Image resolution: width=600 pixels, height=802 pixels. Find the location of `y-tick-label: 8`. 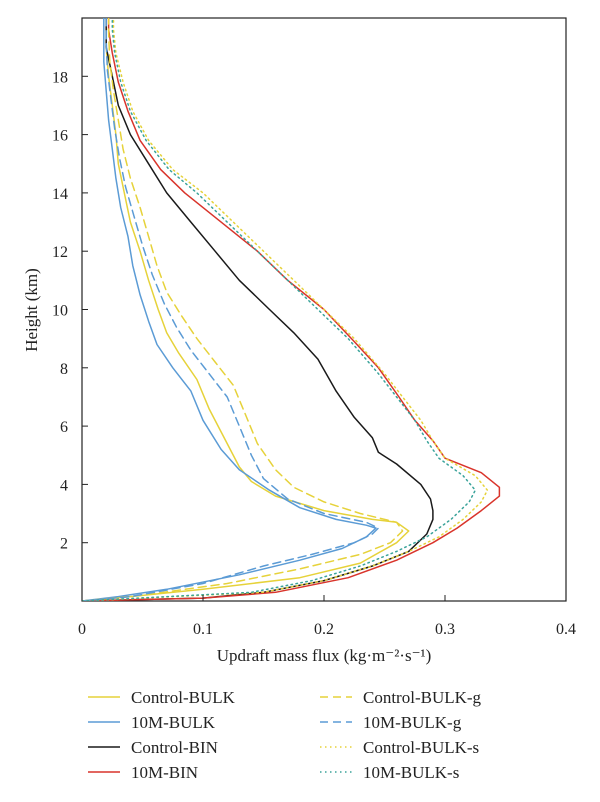

y-tick-label: 8 is located at coordinates (64, 369).